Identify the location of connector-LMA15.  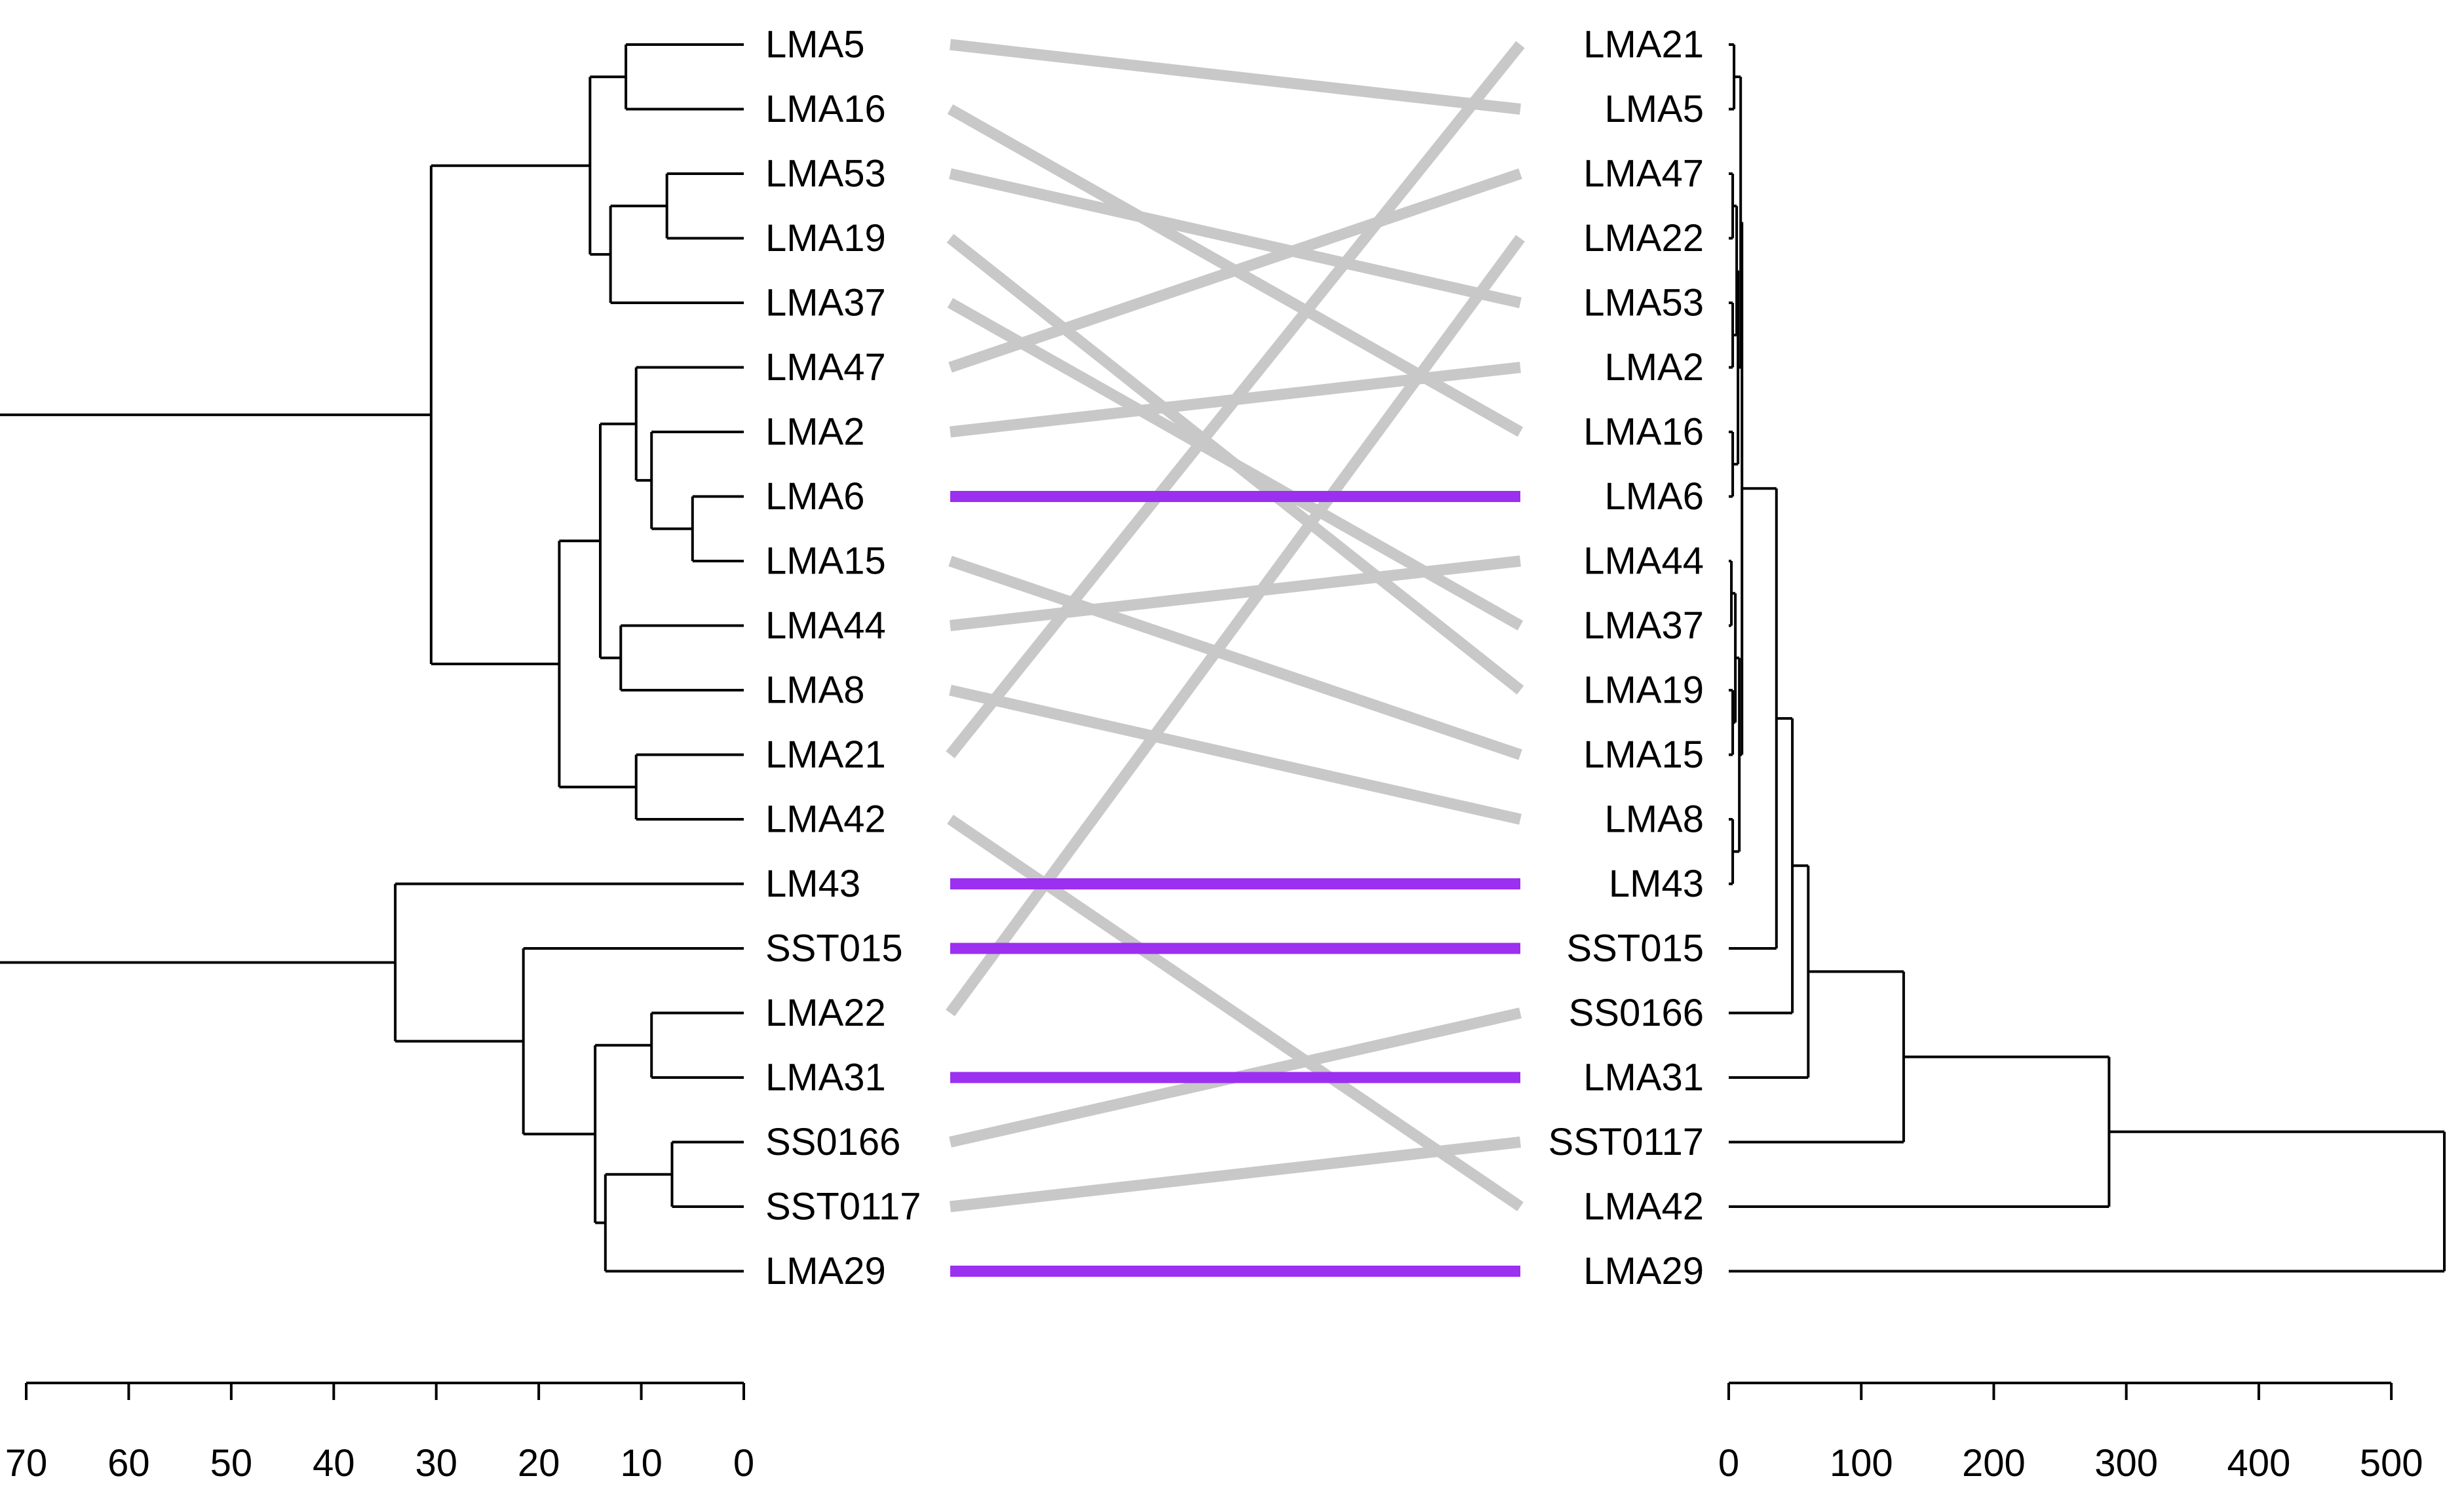
(1235, 657).